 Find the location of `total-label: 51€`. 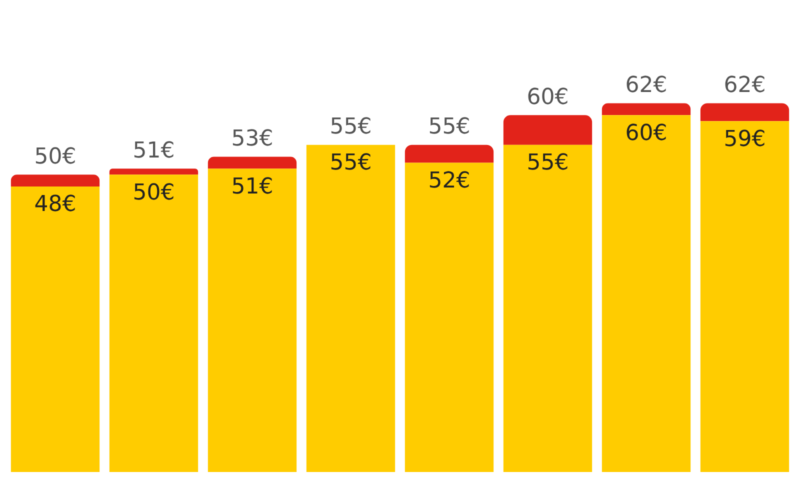

total-label: 51€ is located at coordinates (153, 151).